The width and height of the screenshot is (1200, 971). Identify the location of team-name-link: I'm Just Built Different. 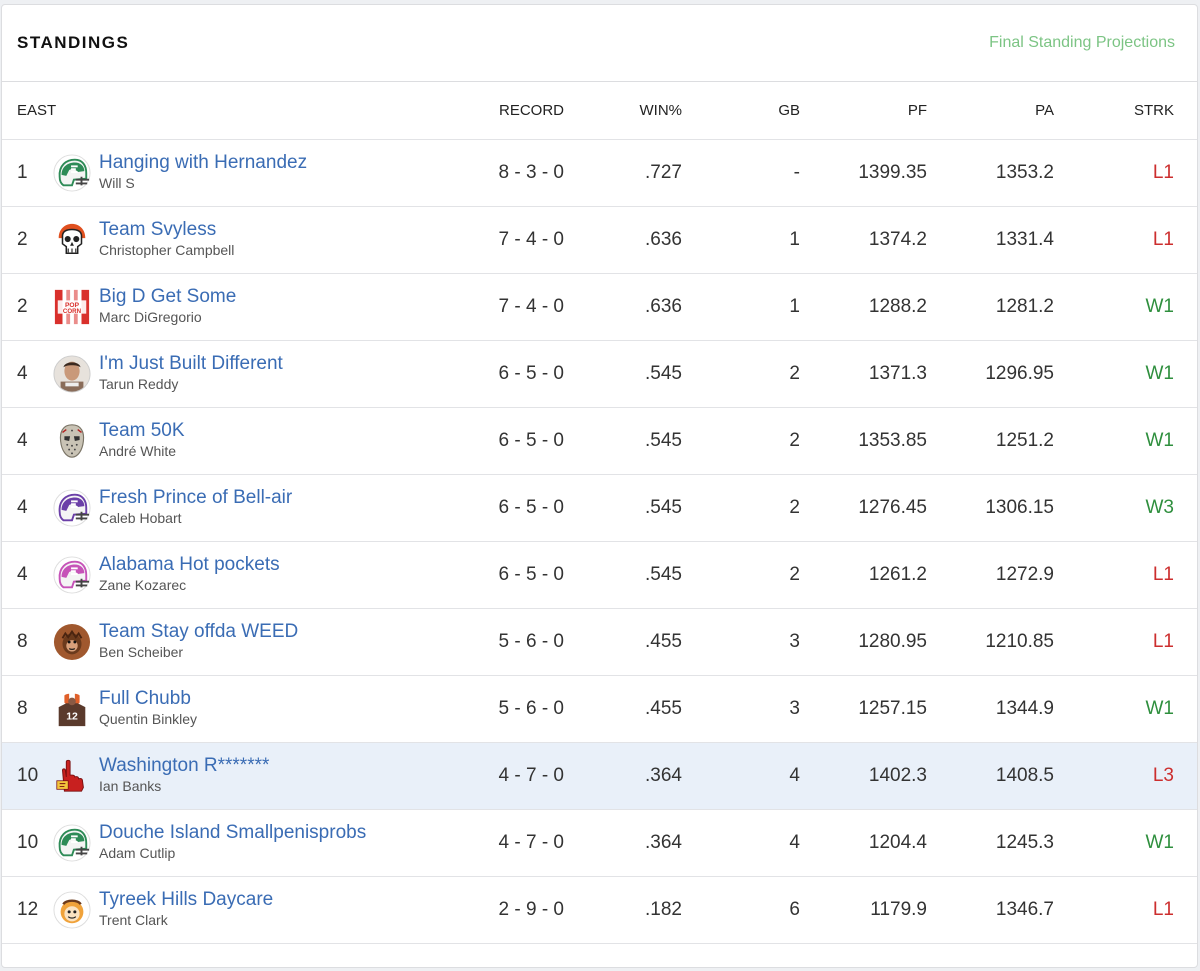
(191, 363).